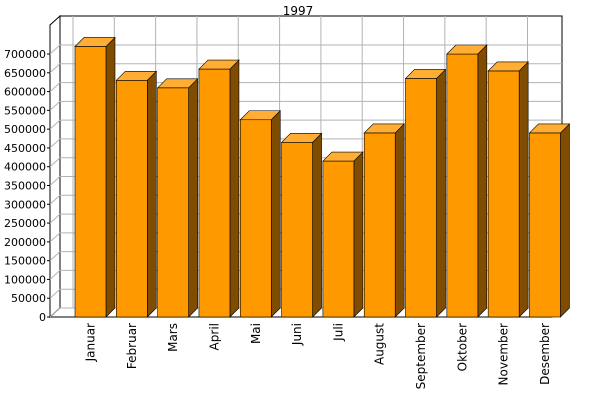  What do you see at coordinates (25, 261) in the screenshot?
I see `y-tick-label: 150000` at bounding box center [25, 261].